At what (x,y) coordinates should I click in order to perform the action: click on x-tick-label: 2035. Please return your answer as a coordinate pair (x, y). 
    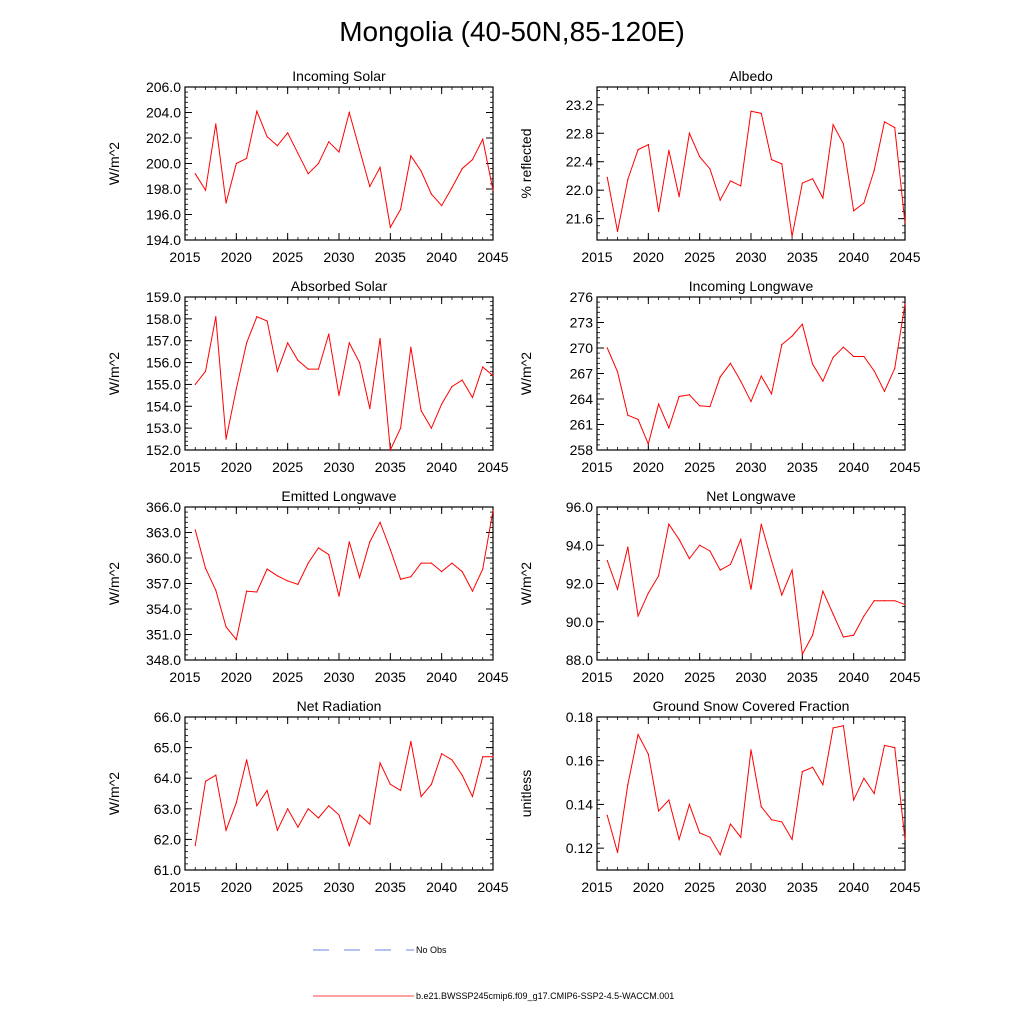
    Looking at the image, I should click on (802, 257).